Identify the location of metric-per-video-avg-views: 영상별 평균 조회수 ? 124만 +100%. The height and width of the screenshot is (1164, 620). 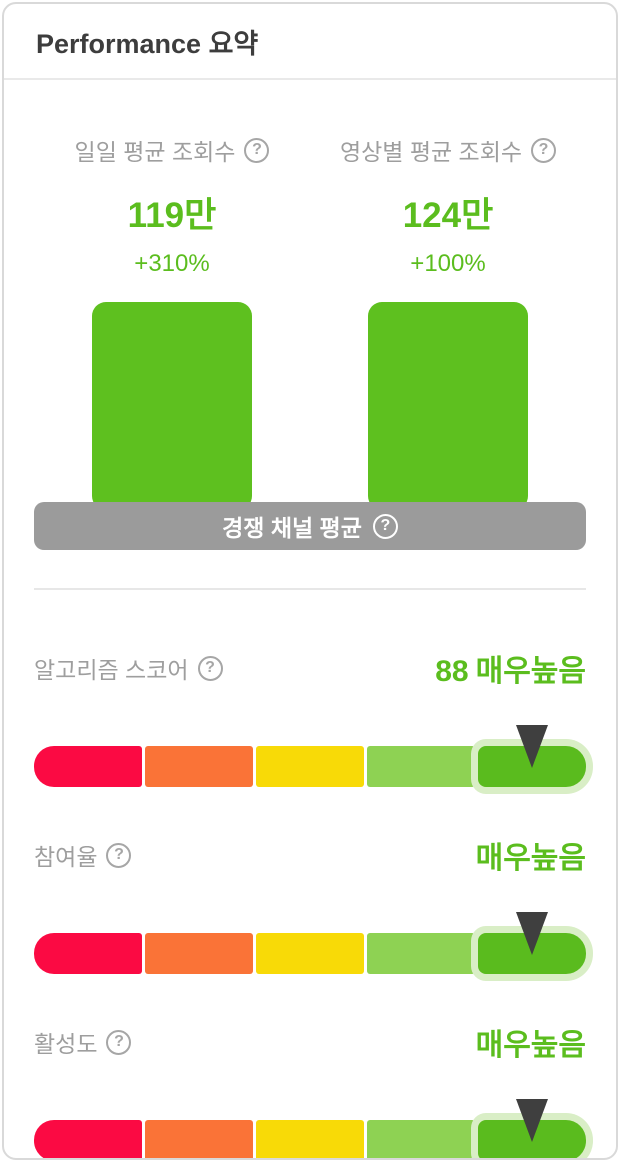
(448, 205).